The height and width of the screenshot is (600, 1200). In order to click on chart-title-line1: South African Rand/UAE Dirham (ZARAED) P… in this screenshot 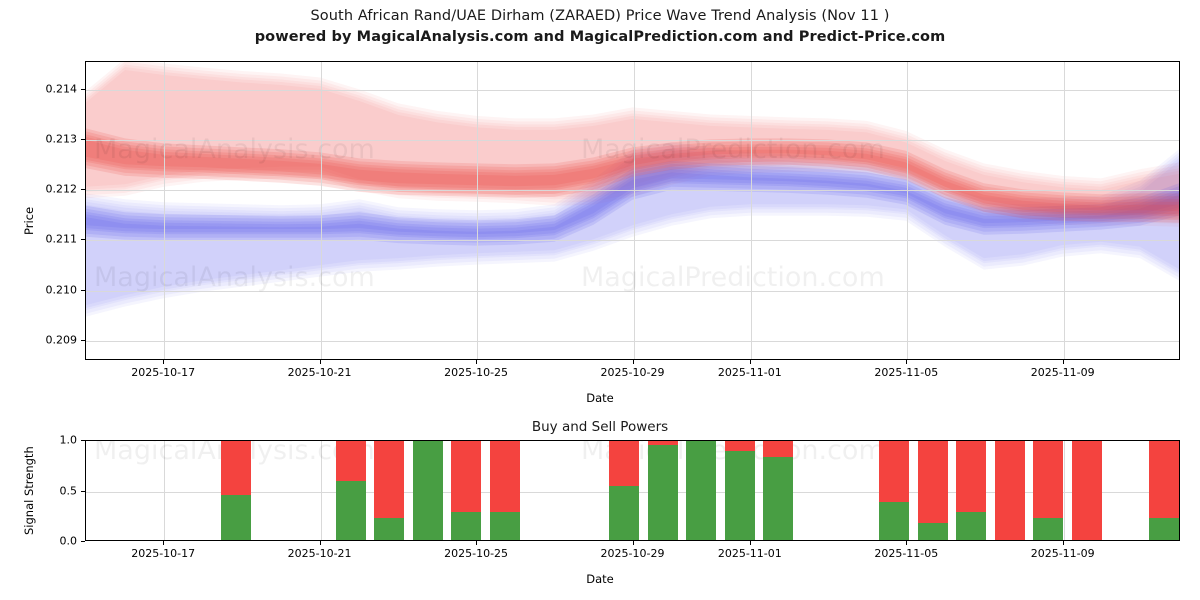, I will do `click(600, 16)`.